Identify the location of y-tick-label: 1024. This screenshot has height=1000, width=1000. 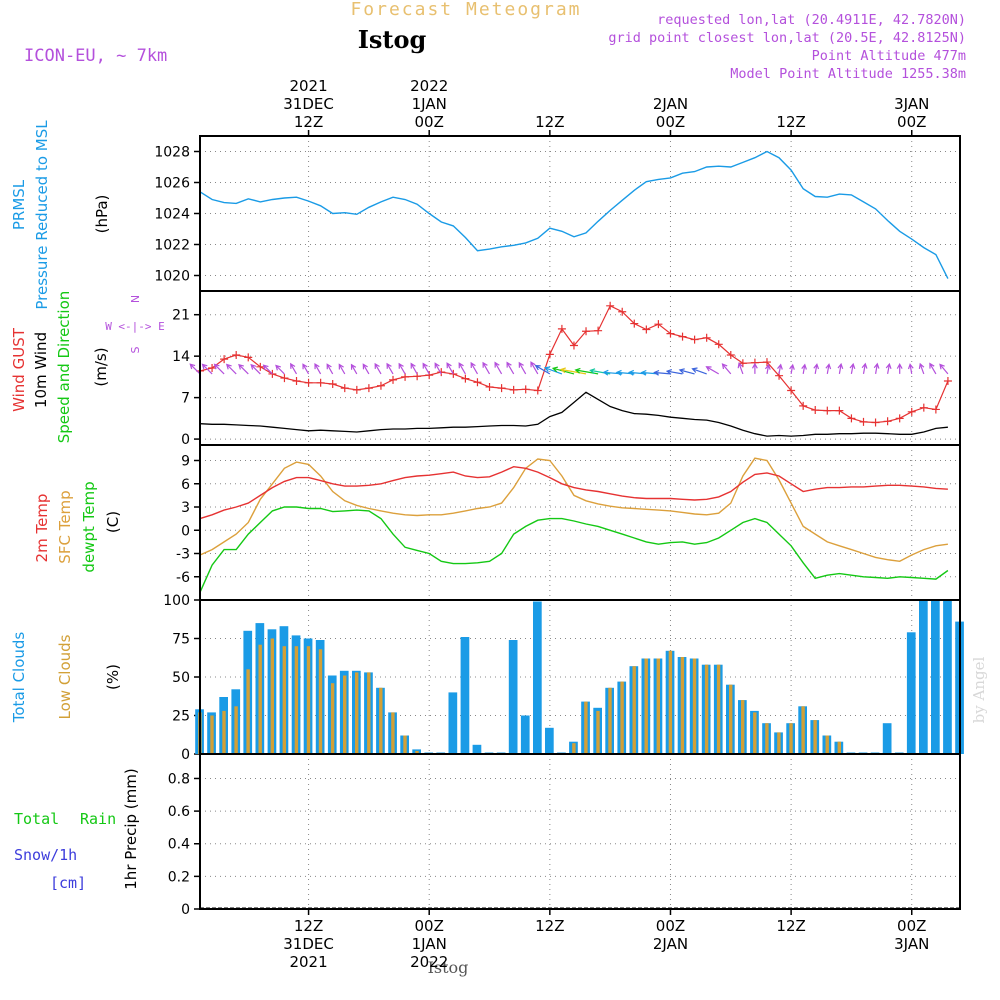
(172, 215).